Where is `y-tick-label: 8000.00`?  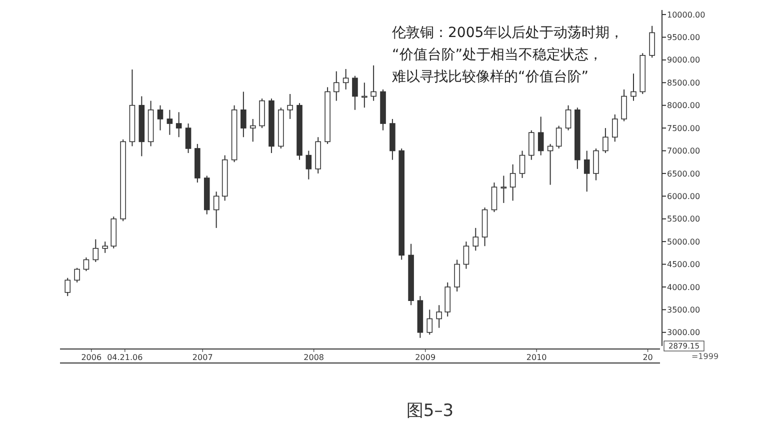 y-tick-label: 8000.00 is located at coordinates (683, 105).